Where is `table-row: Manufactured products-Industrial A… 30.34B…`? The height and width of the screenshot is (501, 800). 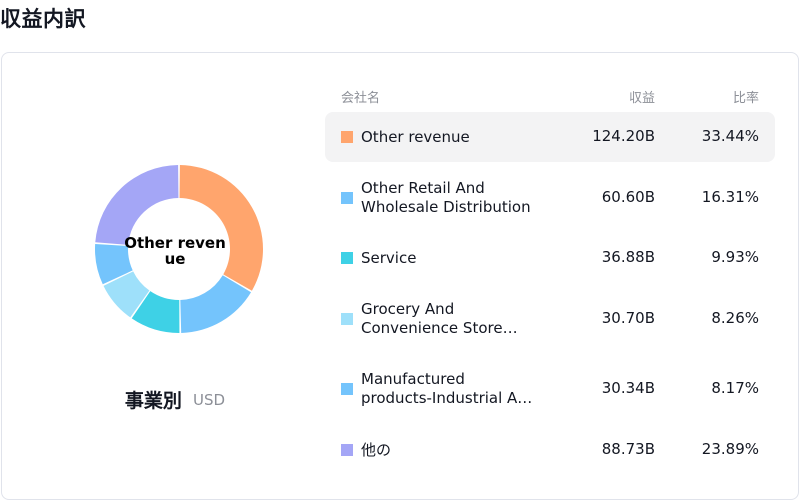
table-row: Manufactured products-Industrial A… 30.34B… is located at coordinates (550, 389).